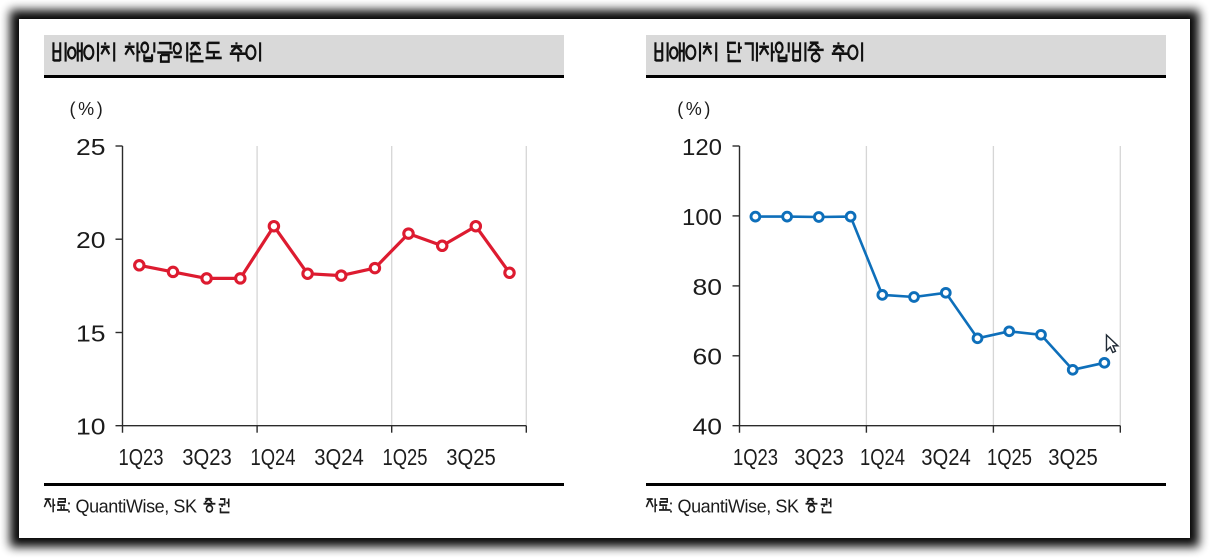 This screenshot has height=558, width=1210. I want to click on svg-text: 25, so click(91, 147).